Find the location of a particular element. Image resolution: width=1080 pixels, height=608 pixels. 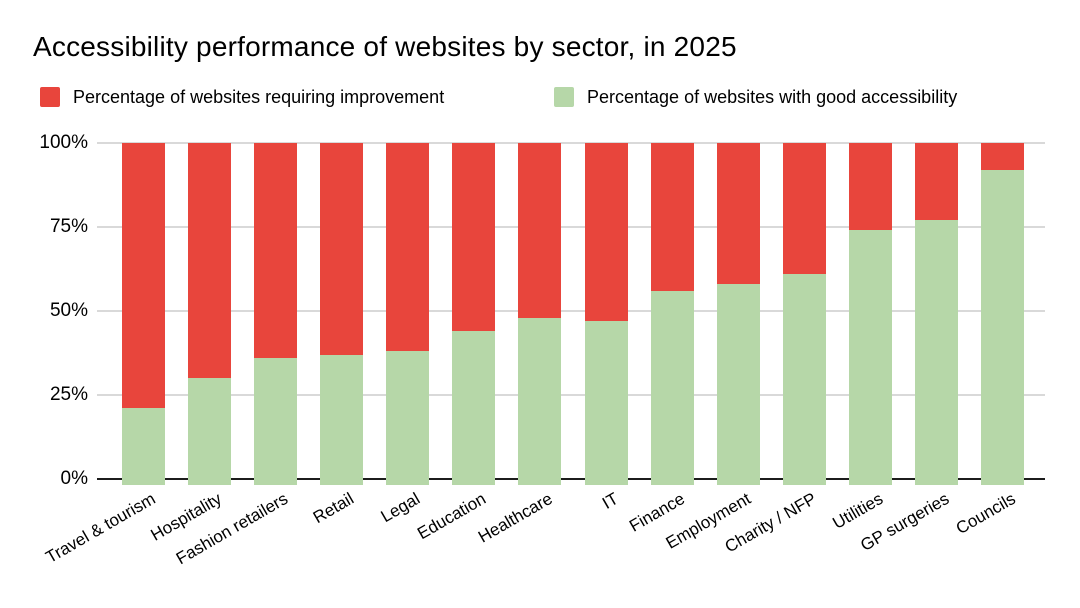

y-axis-tick-label: 100% is located at coordinates (63, 142).